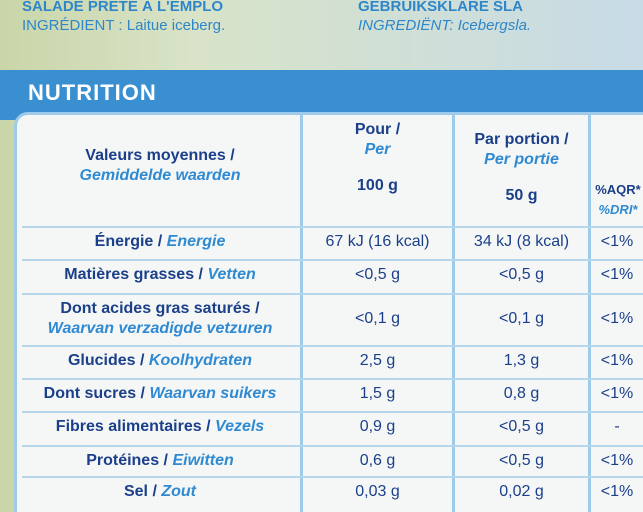 The image size is (643, 512). I want to click on text: Pour /, so click(377, 129).